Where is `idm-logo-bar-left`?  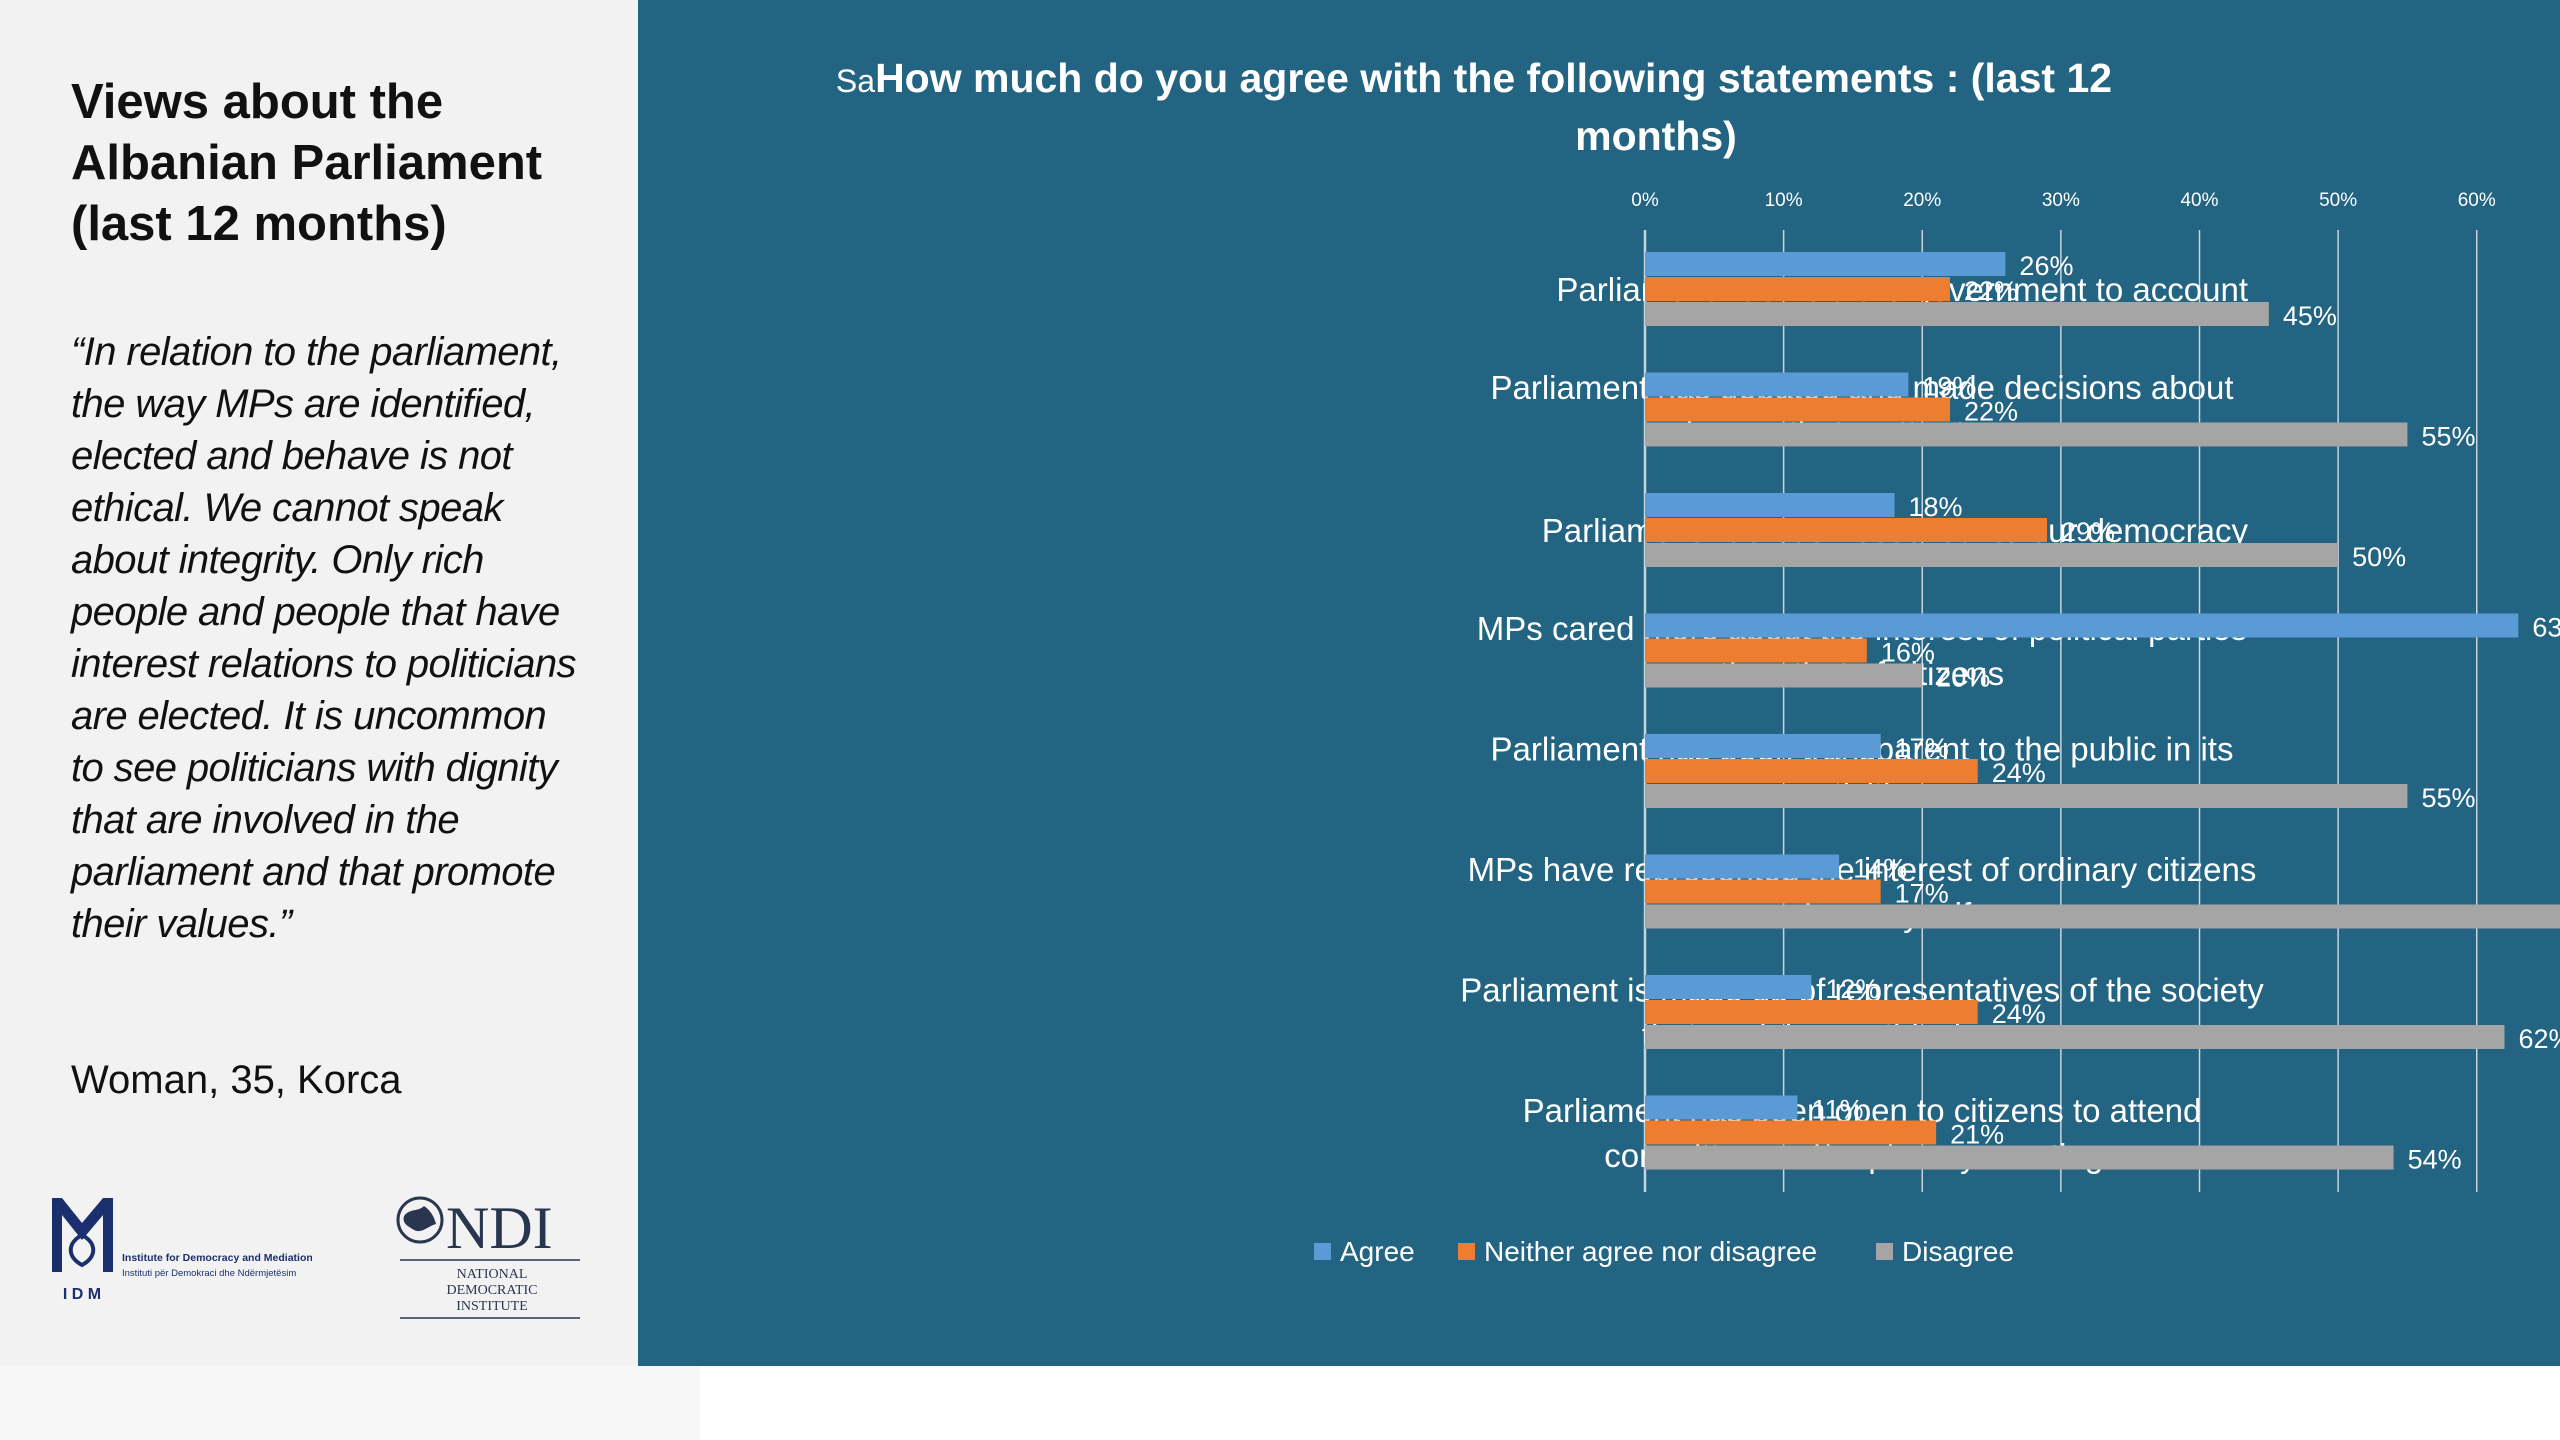 idm-logo-bar-left is located at coordinates (57, 1235).